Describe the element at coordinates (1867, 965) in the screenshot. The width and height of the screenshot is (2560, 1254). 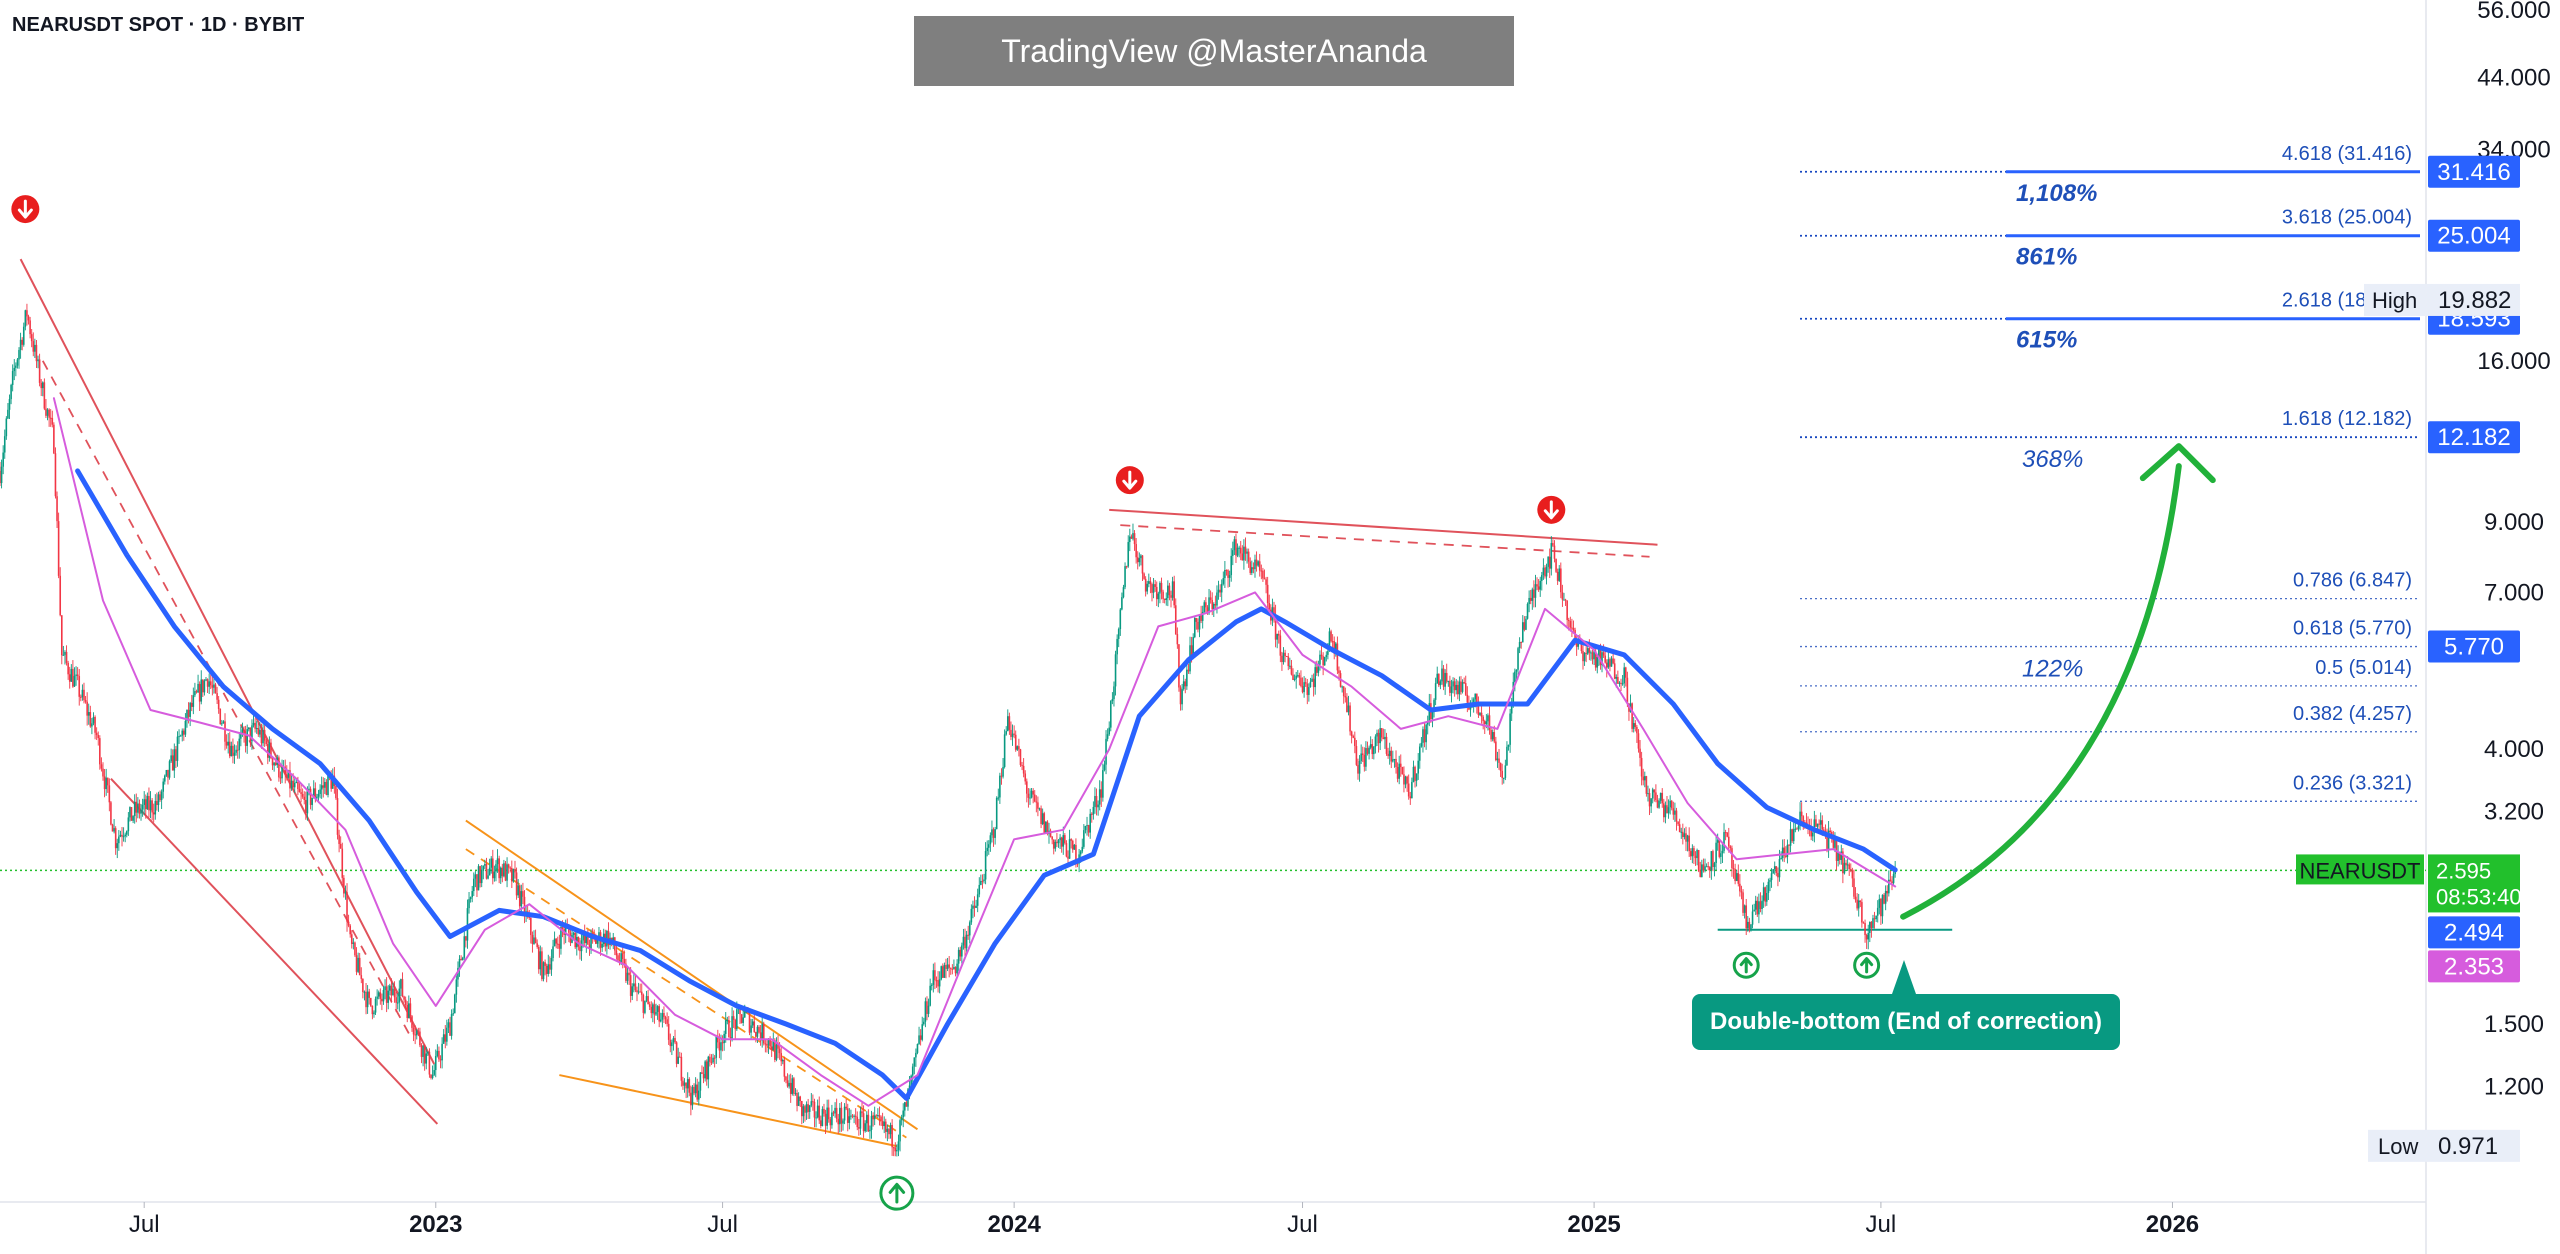
I see `buy-signal-icon` at that location.